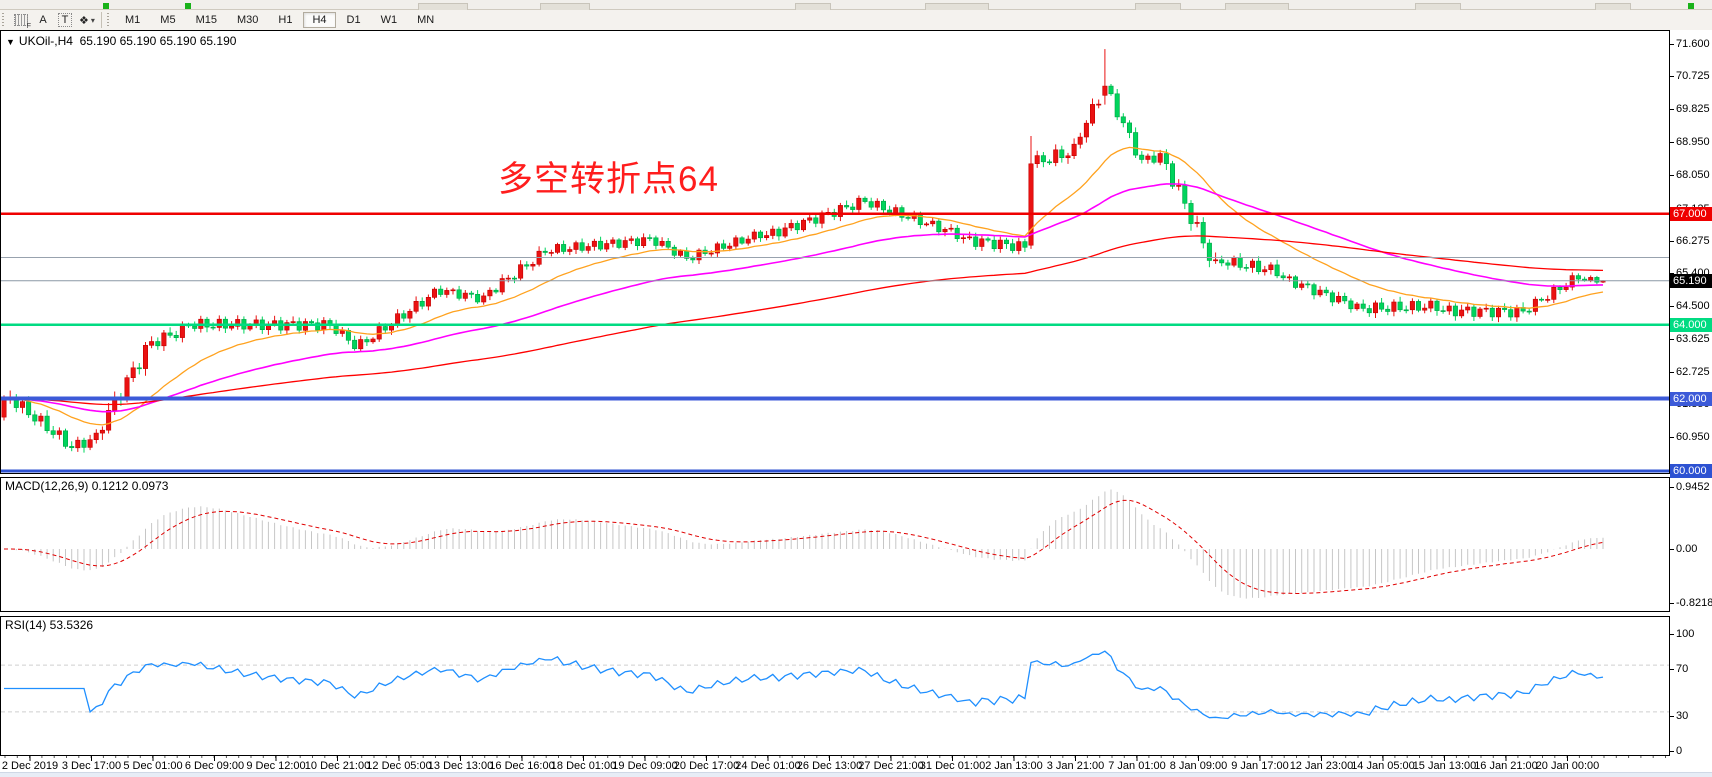  What do you see at coordinates (1260, 766) in the screenshot?
I see `time-label: 9 Jan 17:00` at bounding box center [1260, 766].